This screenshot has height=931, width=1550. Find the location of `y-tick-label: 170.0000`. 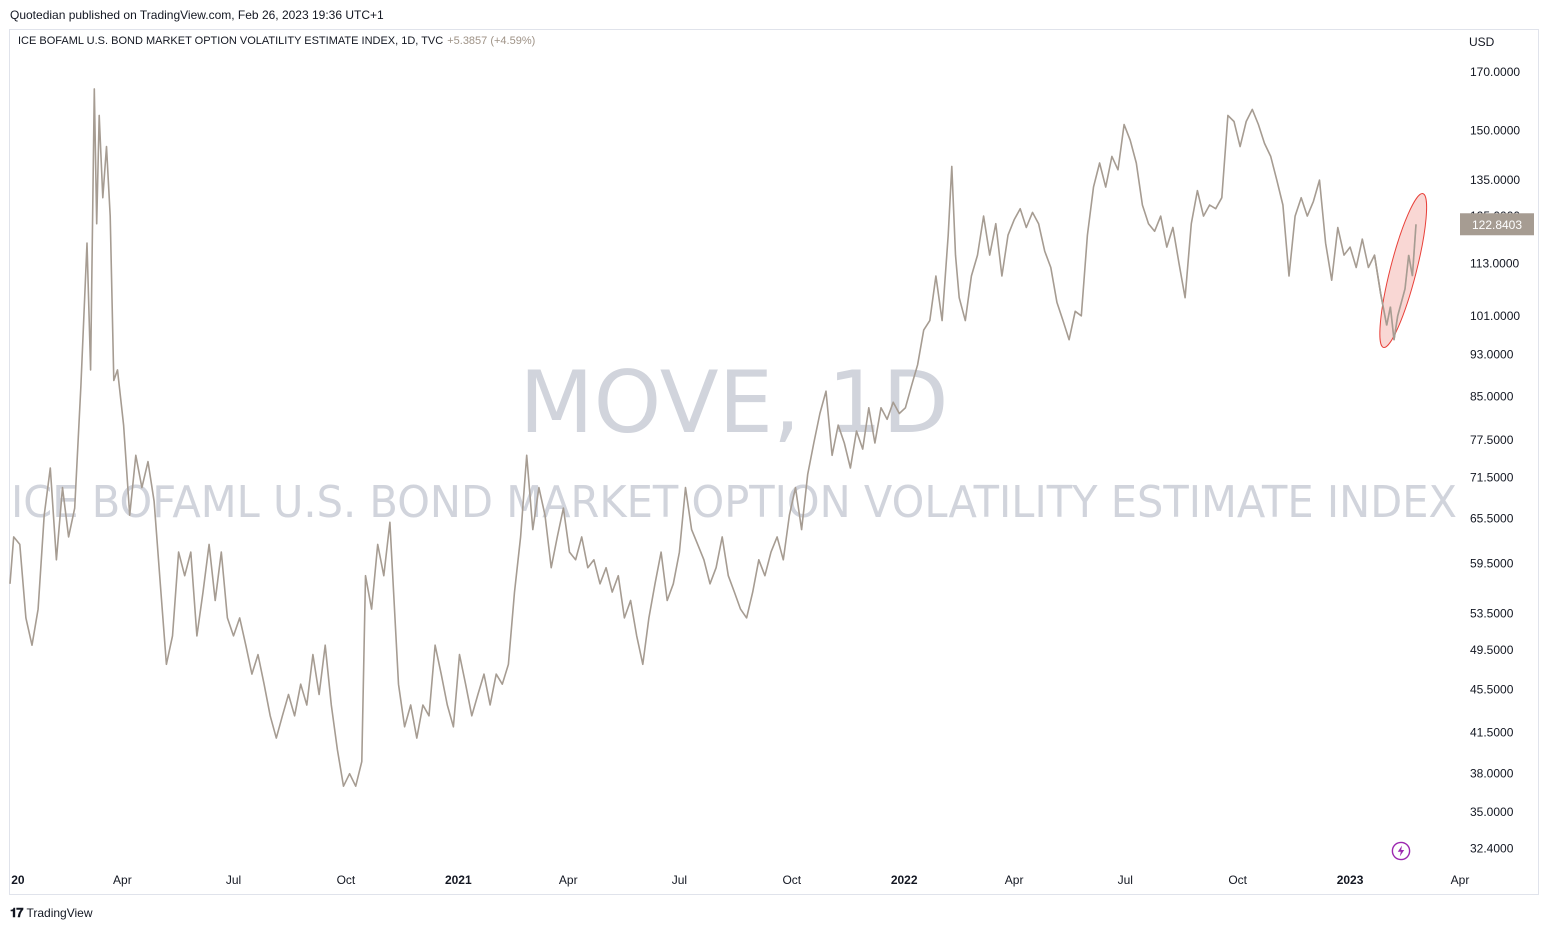

y-tick-label: 170.0000 is located at coordinates (1495, 72).